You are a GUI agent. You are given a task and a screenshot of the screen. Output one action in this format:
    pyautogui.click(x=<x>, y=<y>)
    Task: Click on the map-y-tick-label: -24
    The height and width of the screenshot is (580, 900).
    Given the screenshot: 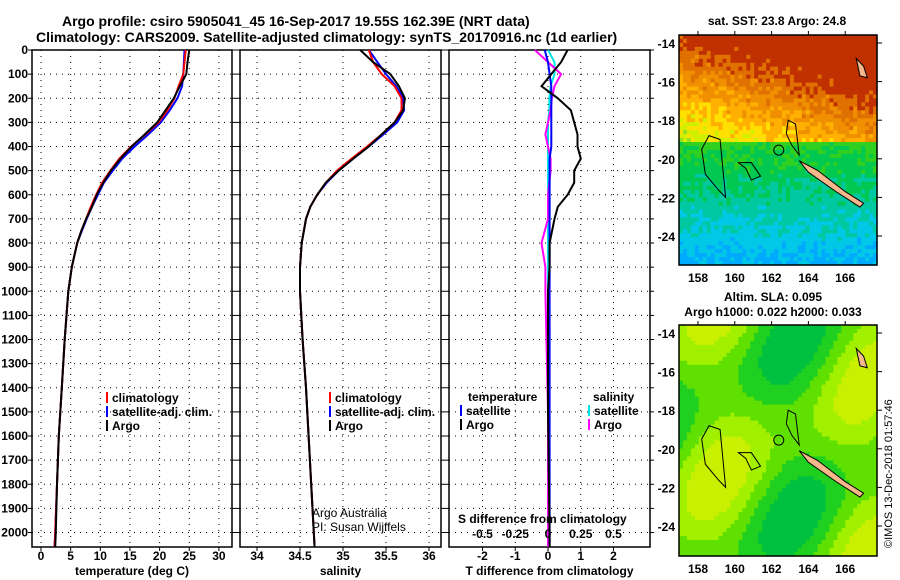 What is the action you would take?
    pyautogui.click(x=667, y=237)
    